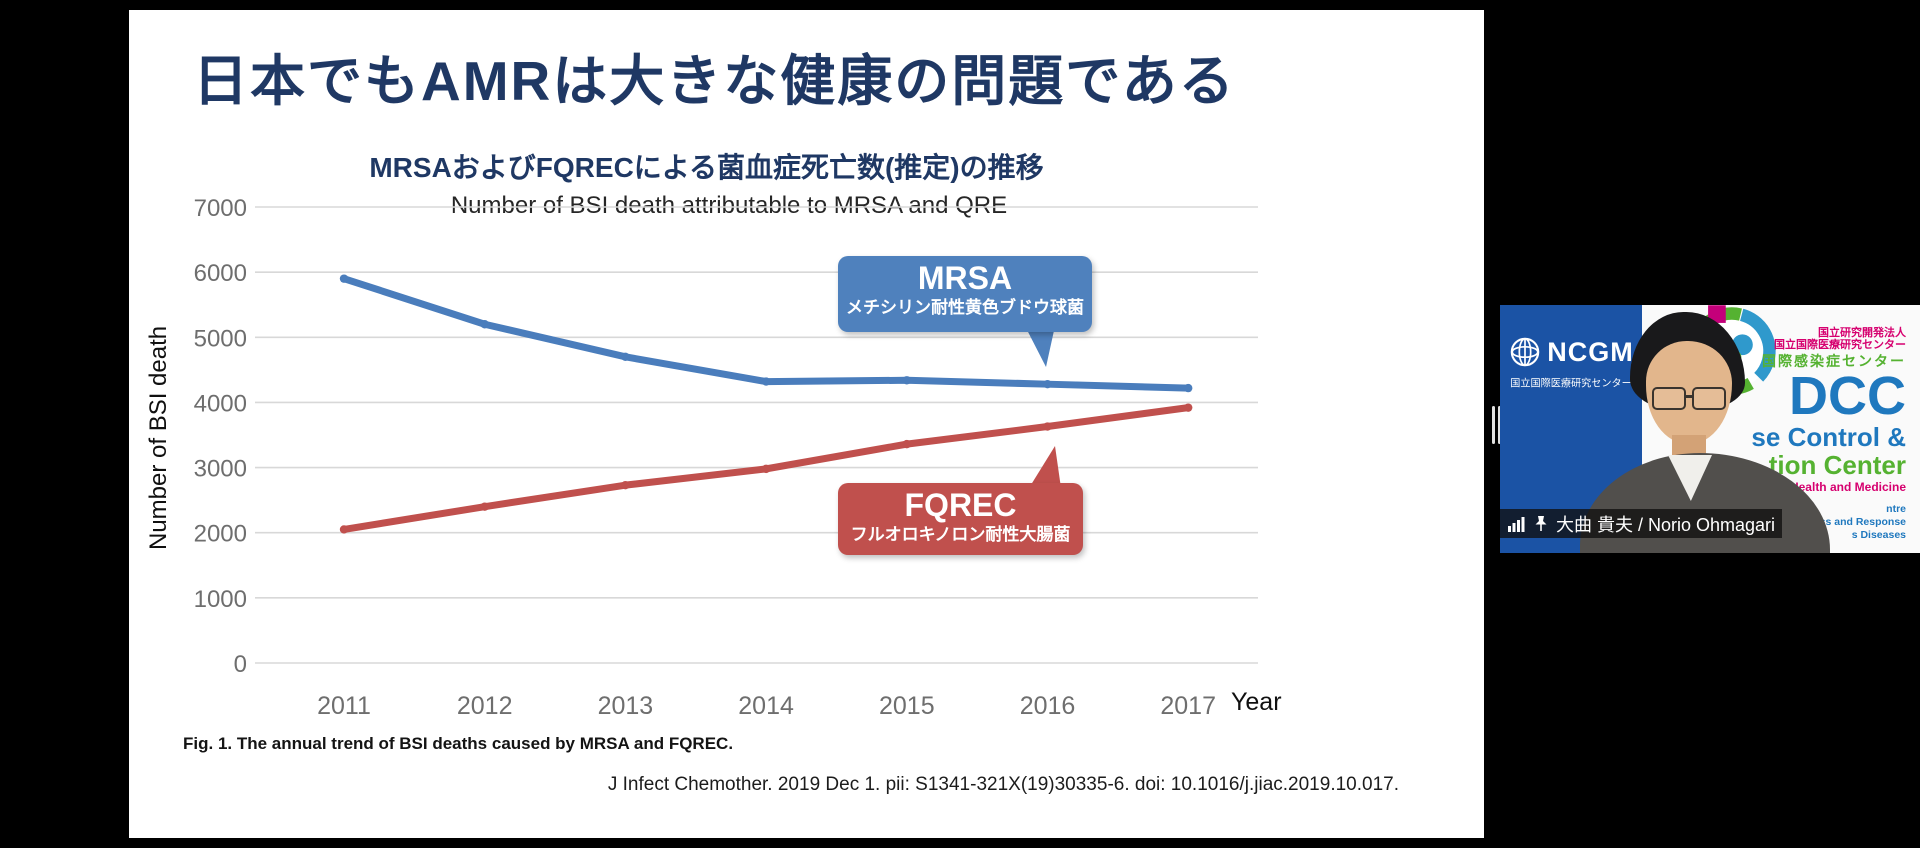 This screenshot has width=1920, height=848. I want to click on dcc-name-frag3: al Health and Medicine, so click(1841, 487).